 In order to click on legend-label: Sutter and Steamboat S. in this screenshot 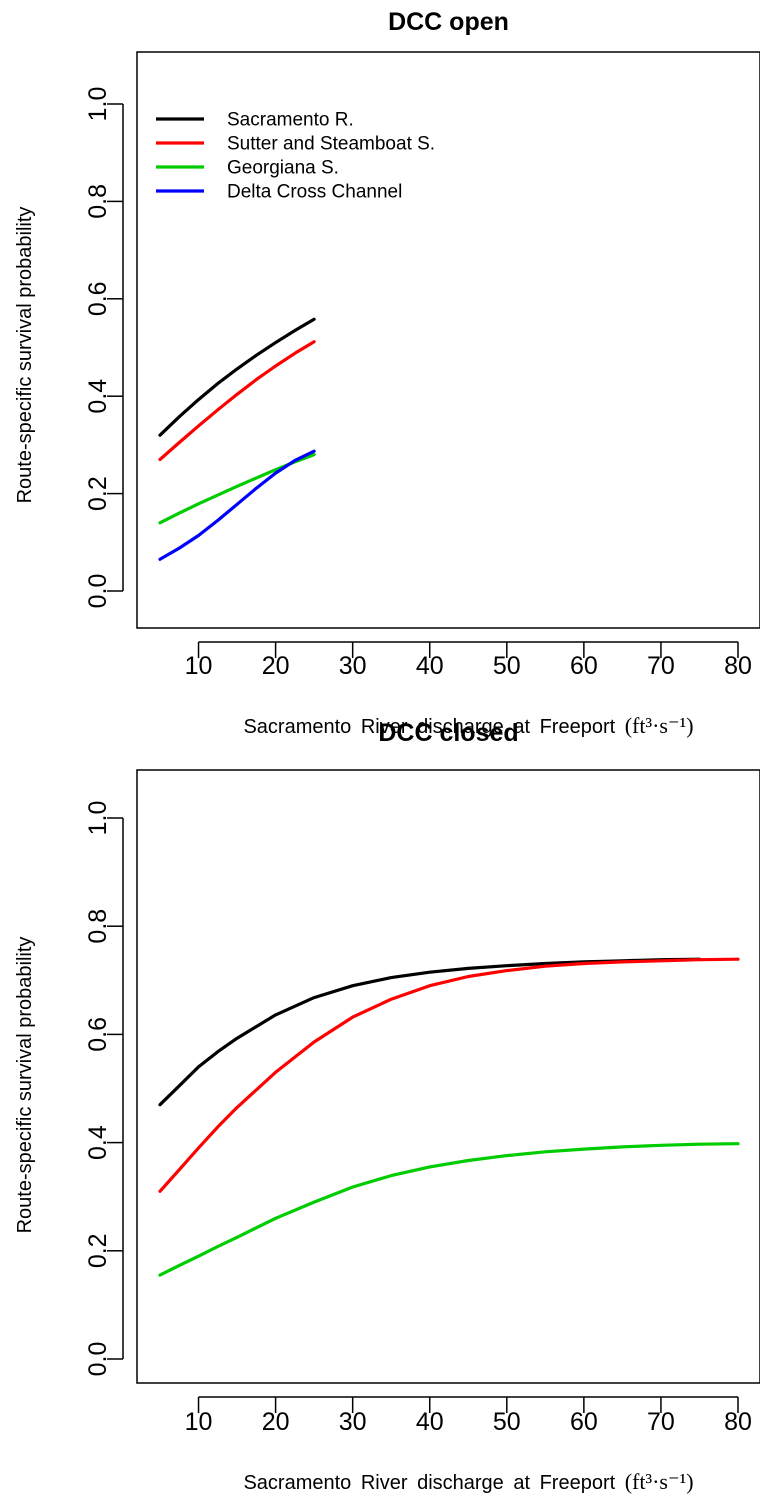, I will do `click(331, 144)`.